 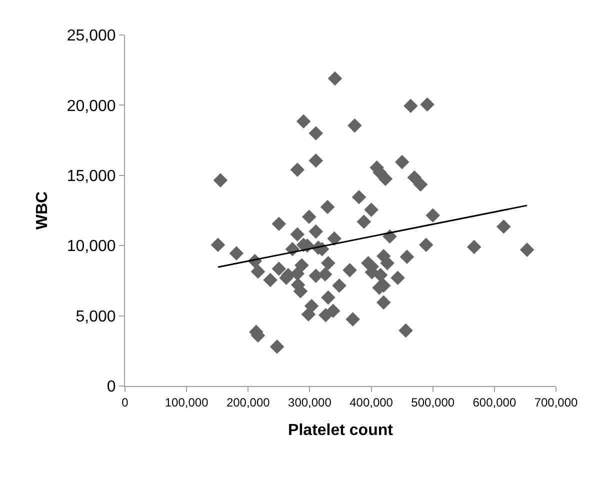 I want to click on x-axis-title: Platelet count, so click(x=341, y=431).